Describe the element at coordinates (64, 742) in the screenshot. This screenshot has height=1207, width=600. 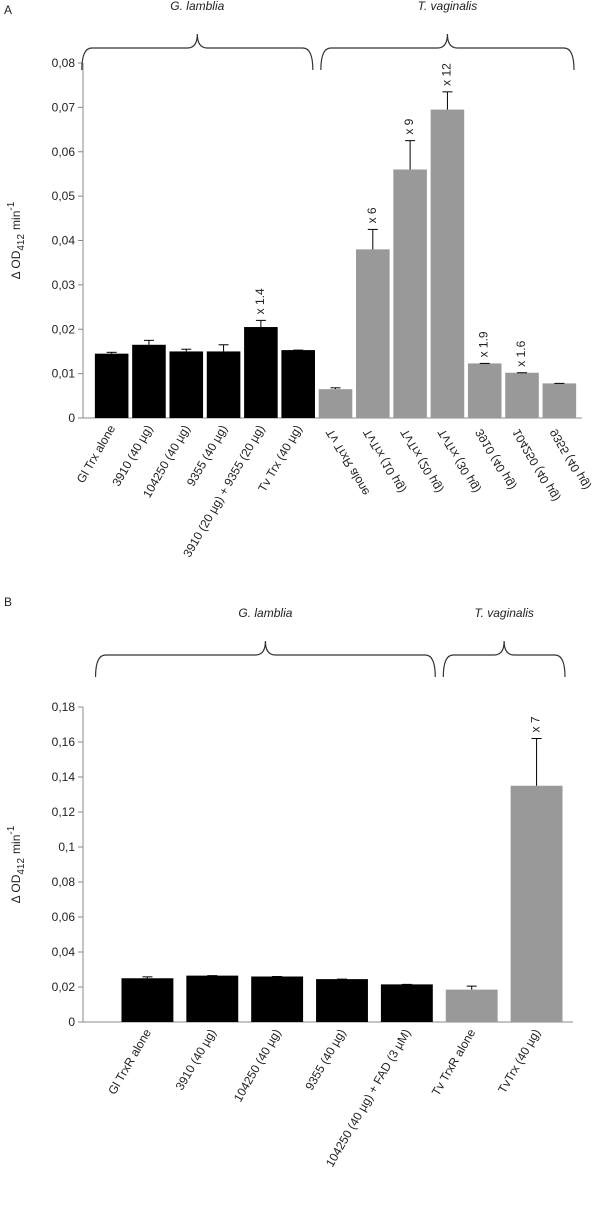
I see `y-tick-label: 0,16` at that location.